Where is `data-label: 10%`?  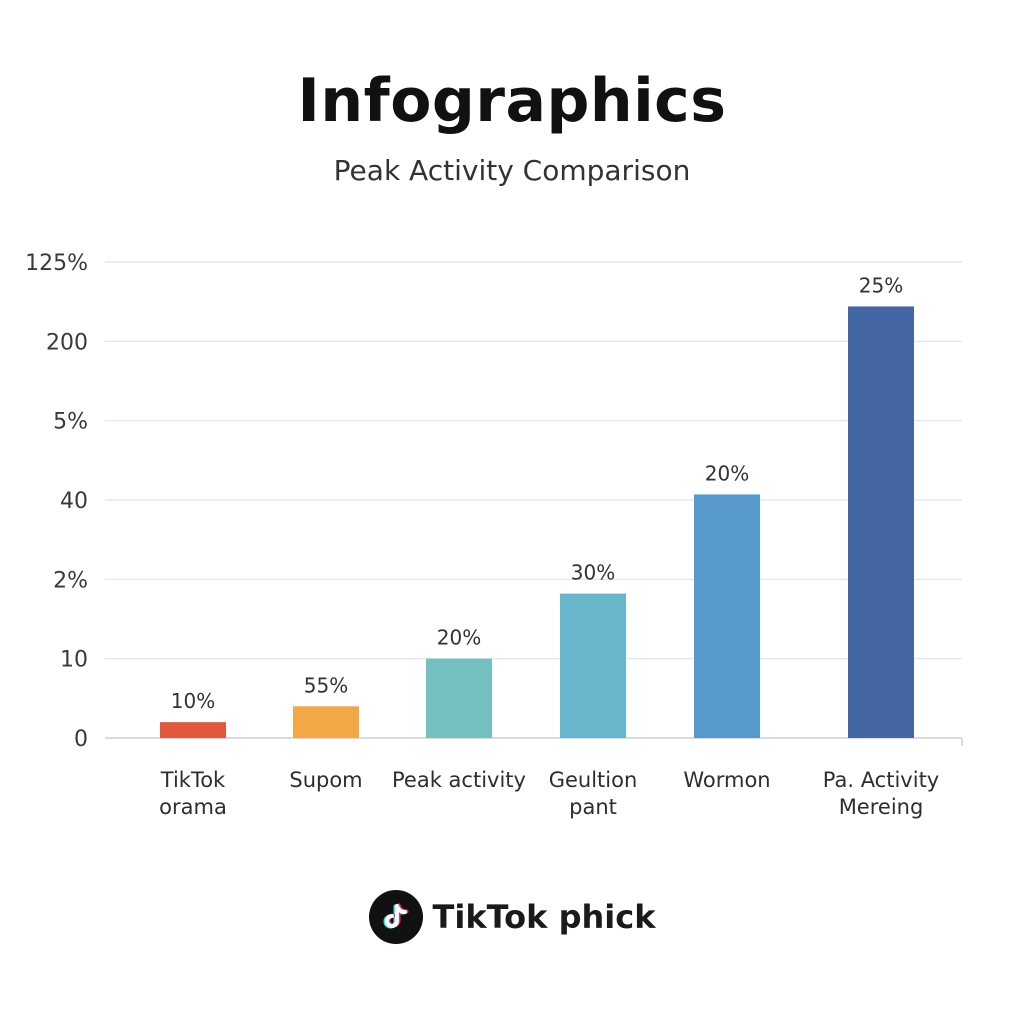
data-label: 10% is located at coordinates (193, 701).